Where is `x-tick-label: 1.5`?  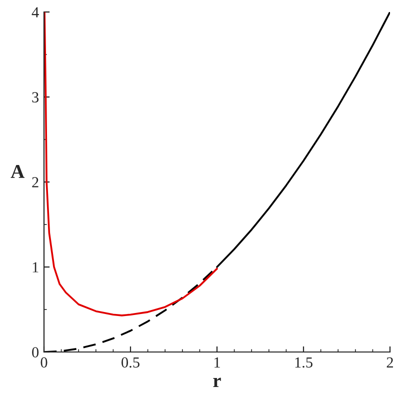 x-tick-label: 1.5 is located at coordinates (303, 362).